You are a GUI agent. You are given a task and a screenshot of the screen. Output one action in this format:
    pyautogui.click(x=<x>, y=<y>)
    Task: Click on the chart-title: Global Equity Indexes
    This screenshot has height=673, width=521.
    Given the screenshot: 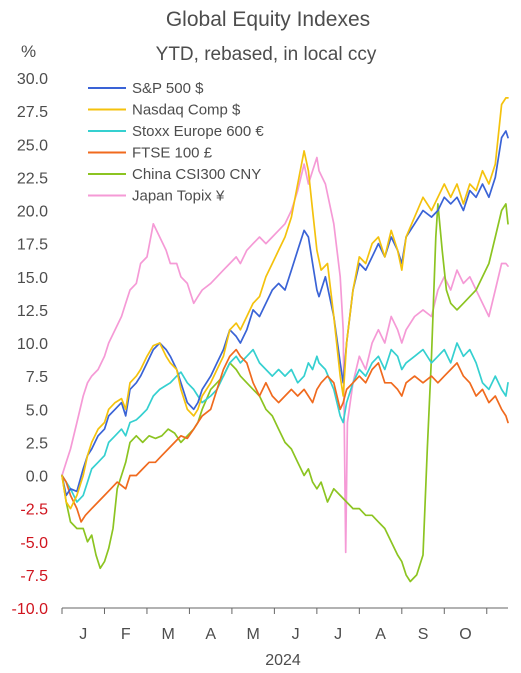 What is the action you would take?
    pyautogui.click(x=268, y=19)
    